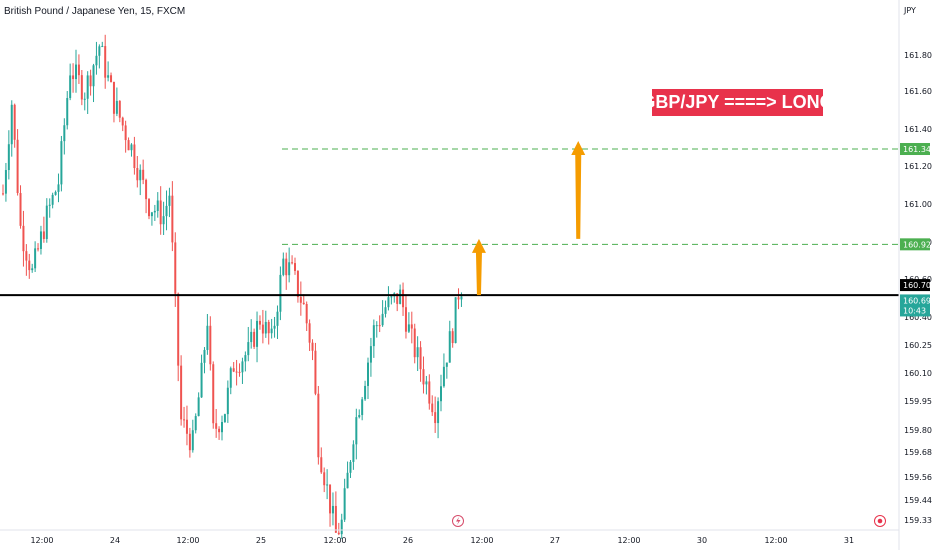 This screenshot has width=932, height=550. What do you see at coordinates (95, 11) in the screenshot?
I see `symbol-title: British Pound / Japanese Yen, 15, FXCM` at bounding box center [95, 11].